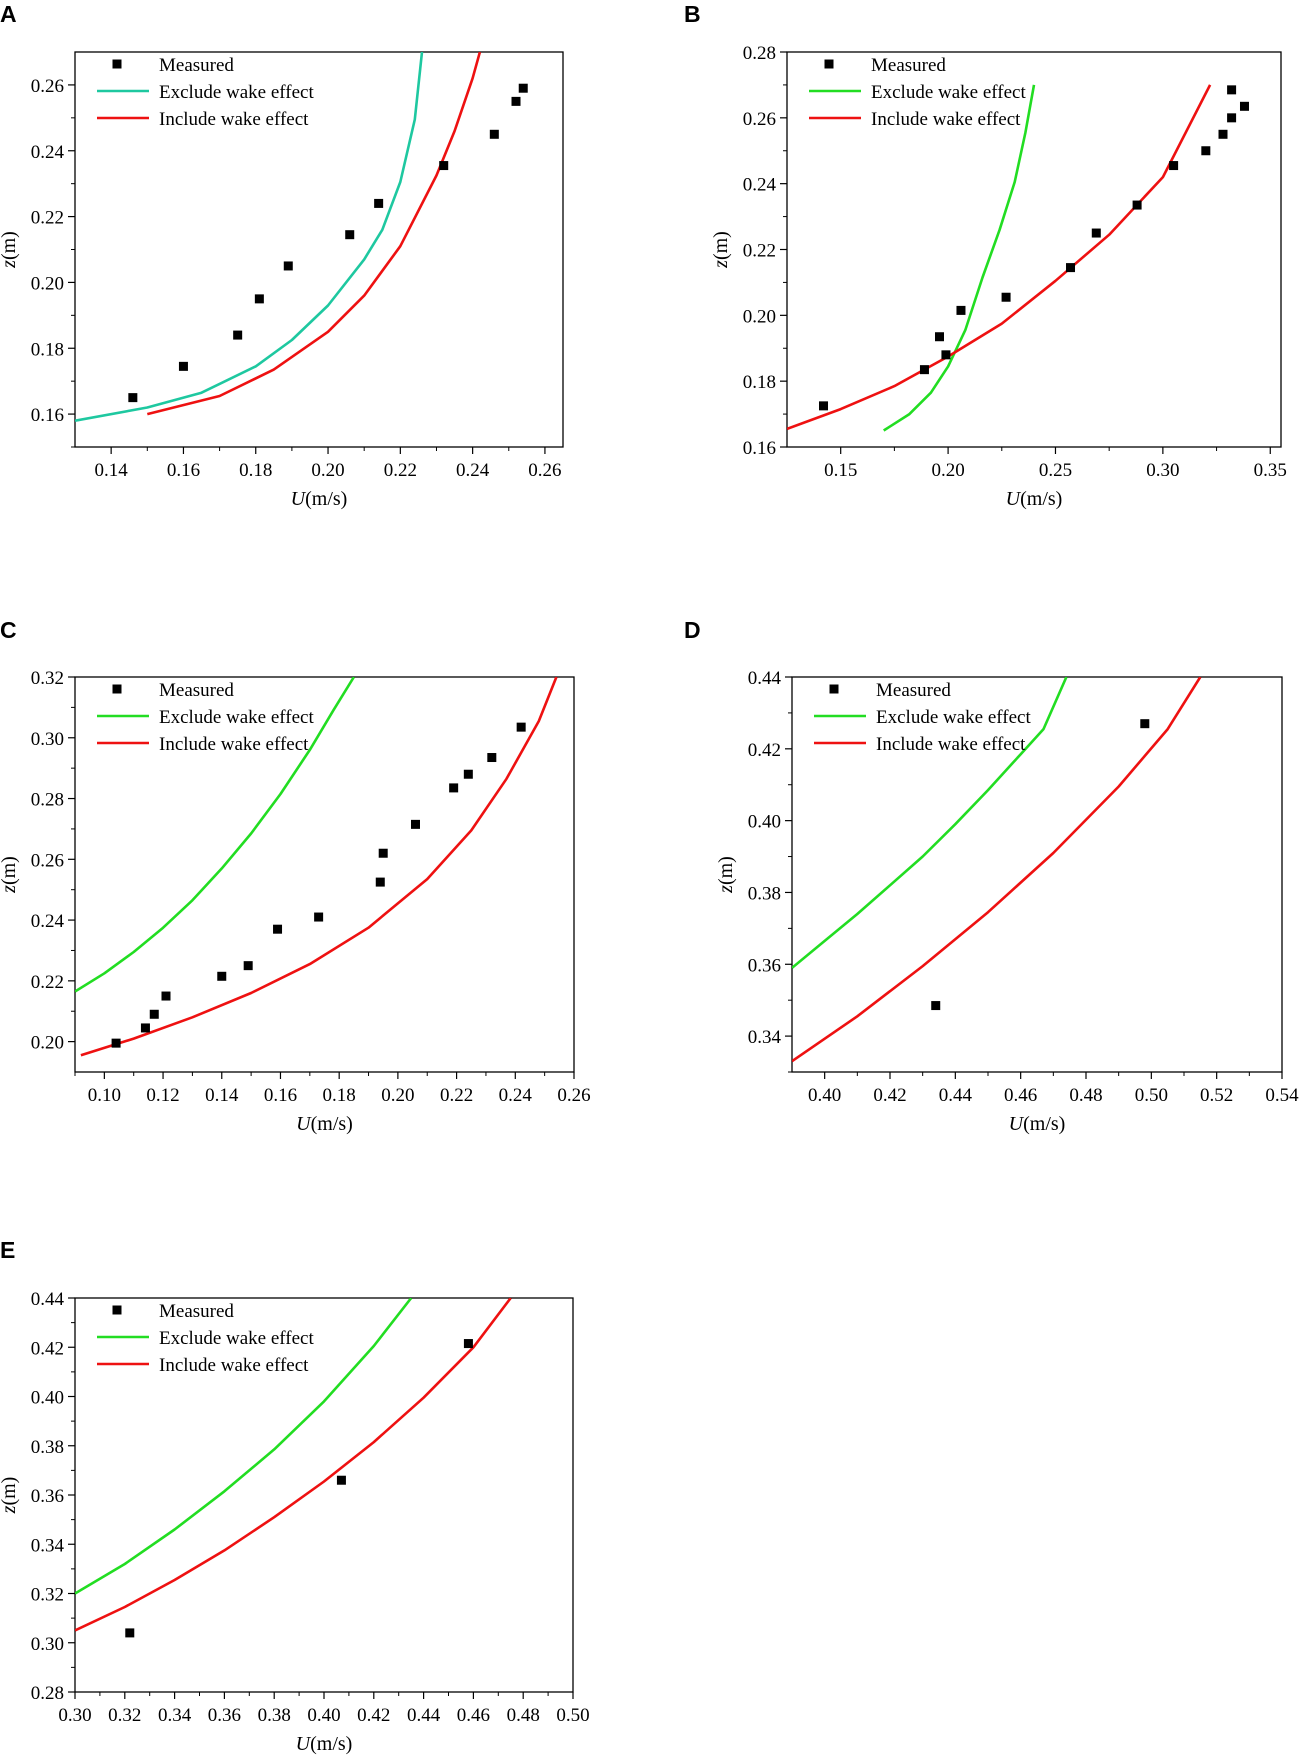  Describe the element at coordinates (175, 1715) in the screenshot. I see `x-tick-label: 0.34` at that location.